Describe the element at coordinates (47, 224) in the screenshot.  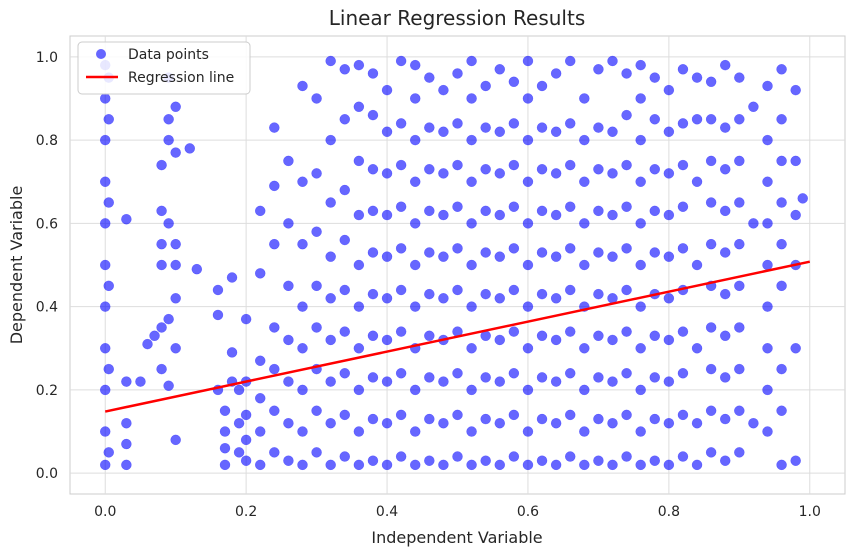
I see `y-tick-label: 0.6` at that location.